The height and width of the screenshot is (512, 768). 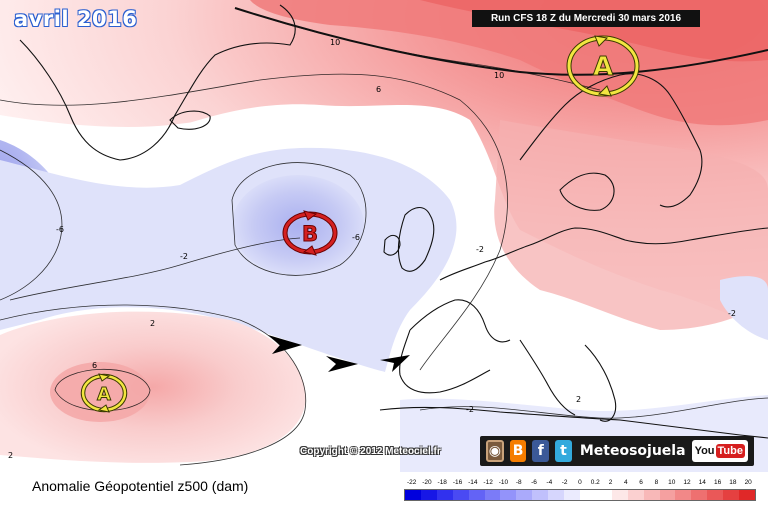 I want to click on scale-tick-label: -14, so click(x=473, y=482).